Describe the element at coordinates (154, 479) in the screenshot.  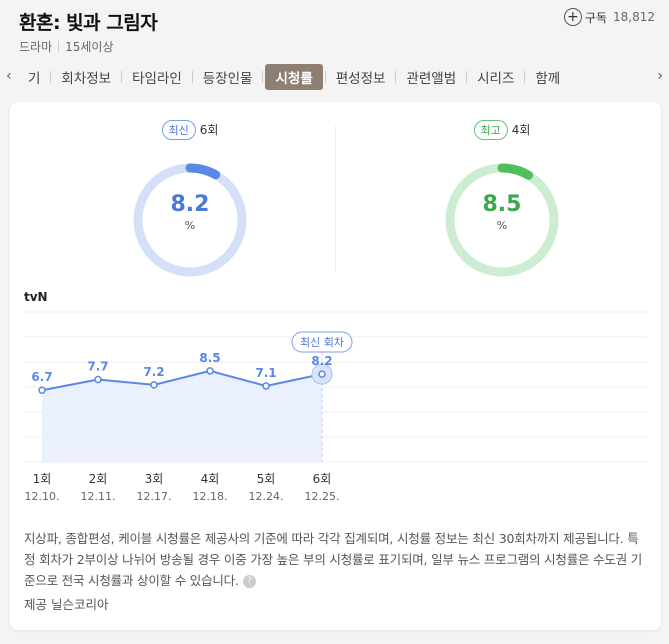
I see `x-tick-episode: 3회` at that location.